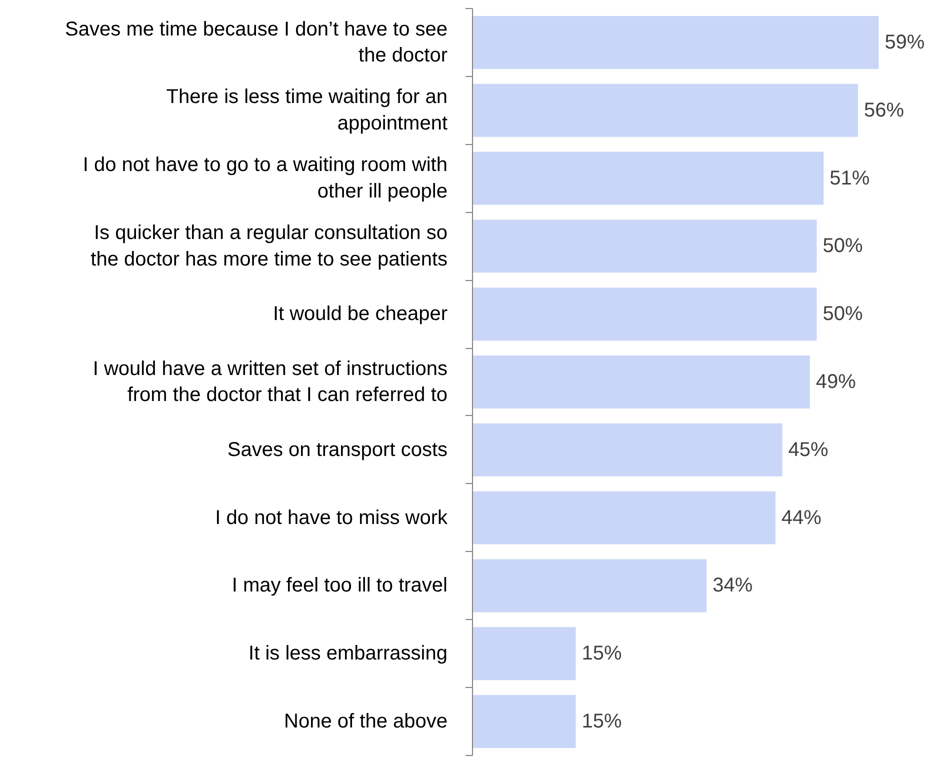  What do you see at coordinates (331, 517) in the screenshot?
I see `y-tick-label: I do not have to miss work` at bounding box center [331, 517].